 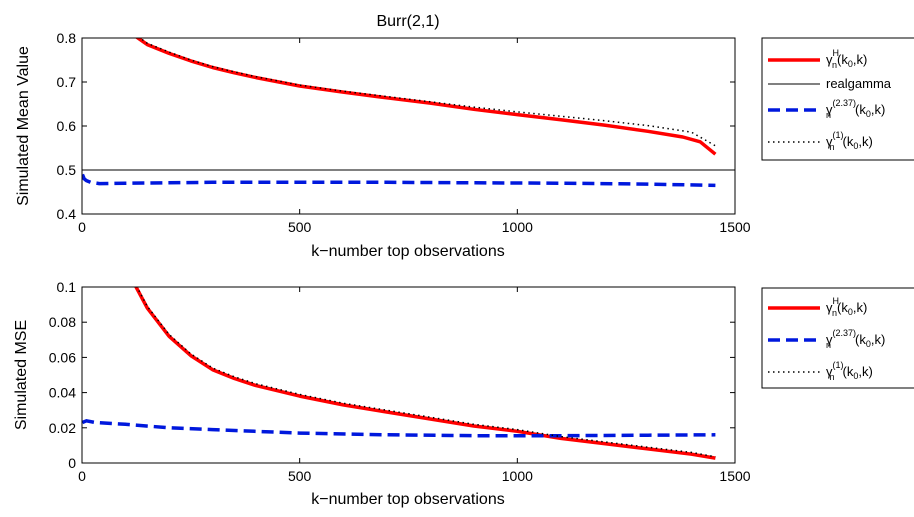 What do you see at coordinates (62, 322) in the screenshot?
I see `bottom-y-tick-label-0-08: 0.08` at bounding box center [62, 322].